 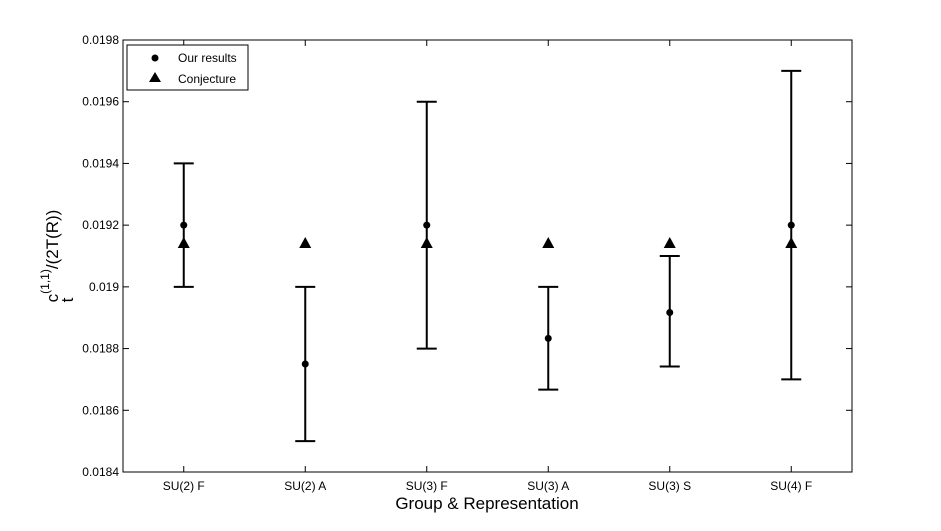 I want to click on y-tick-label: 0.0186, so click(x=100, y=410).